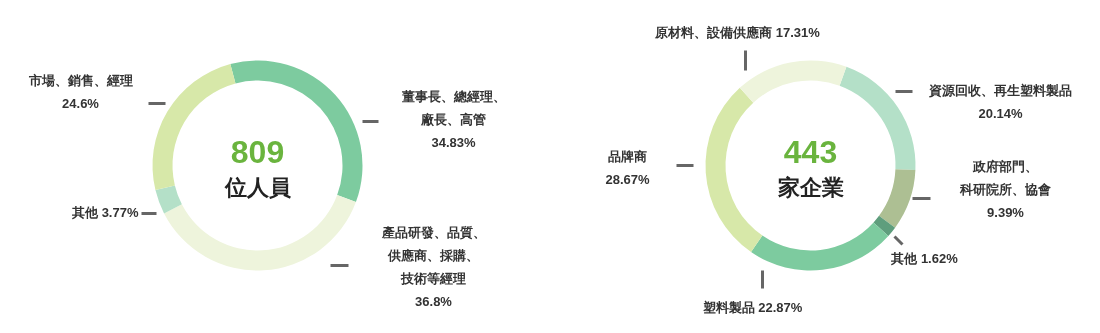  What do you see at coordinates (80, 80) in the screenshot?
I see `slice-label: 市場、銷售、經理` at bounding box center [80, 80].